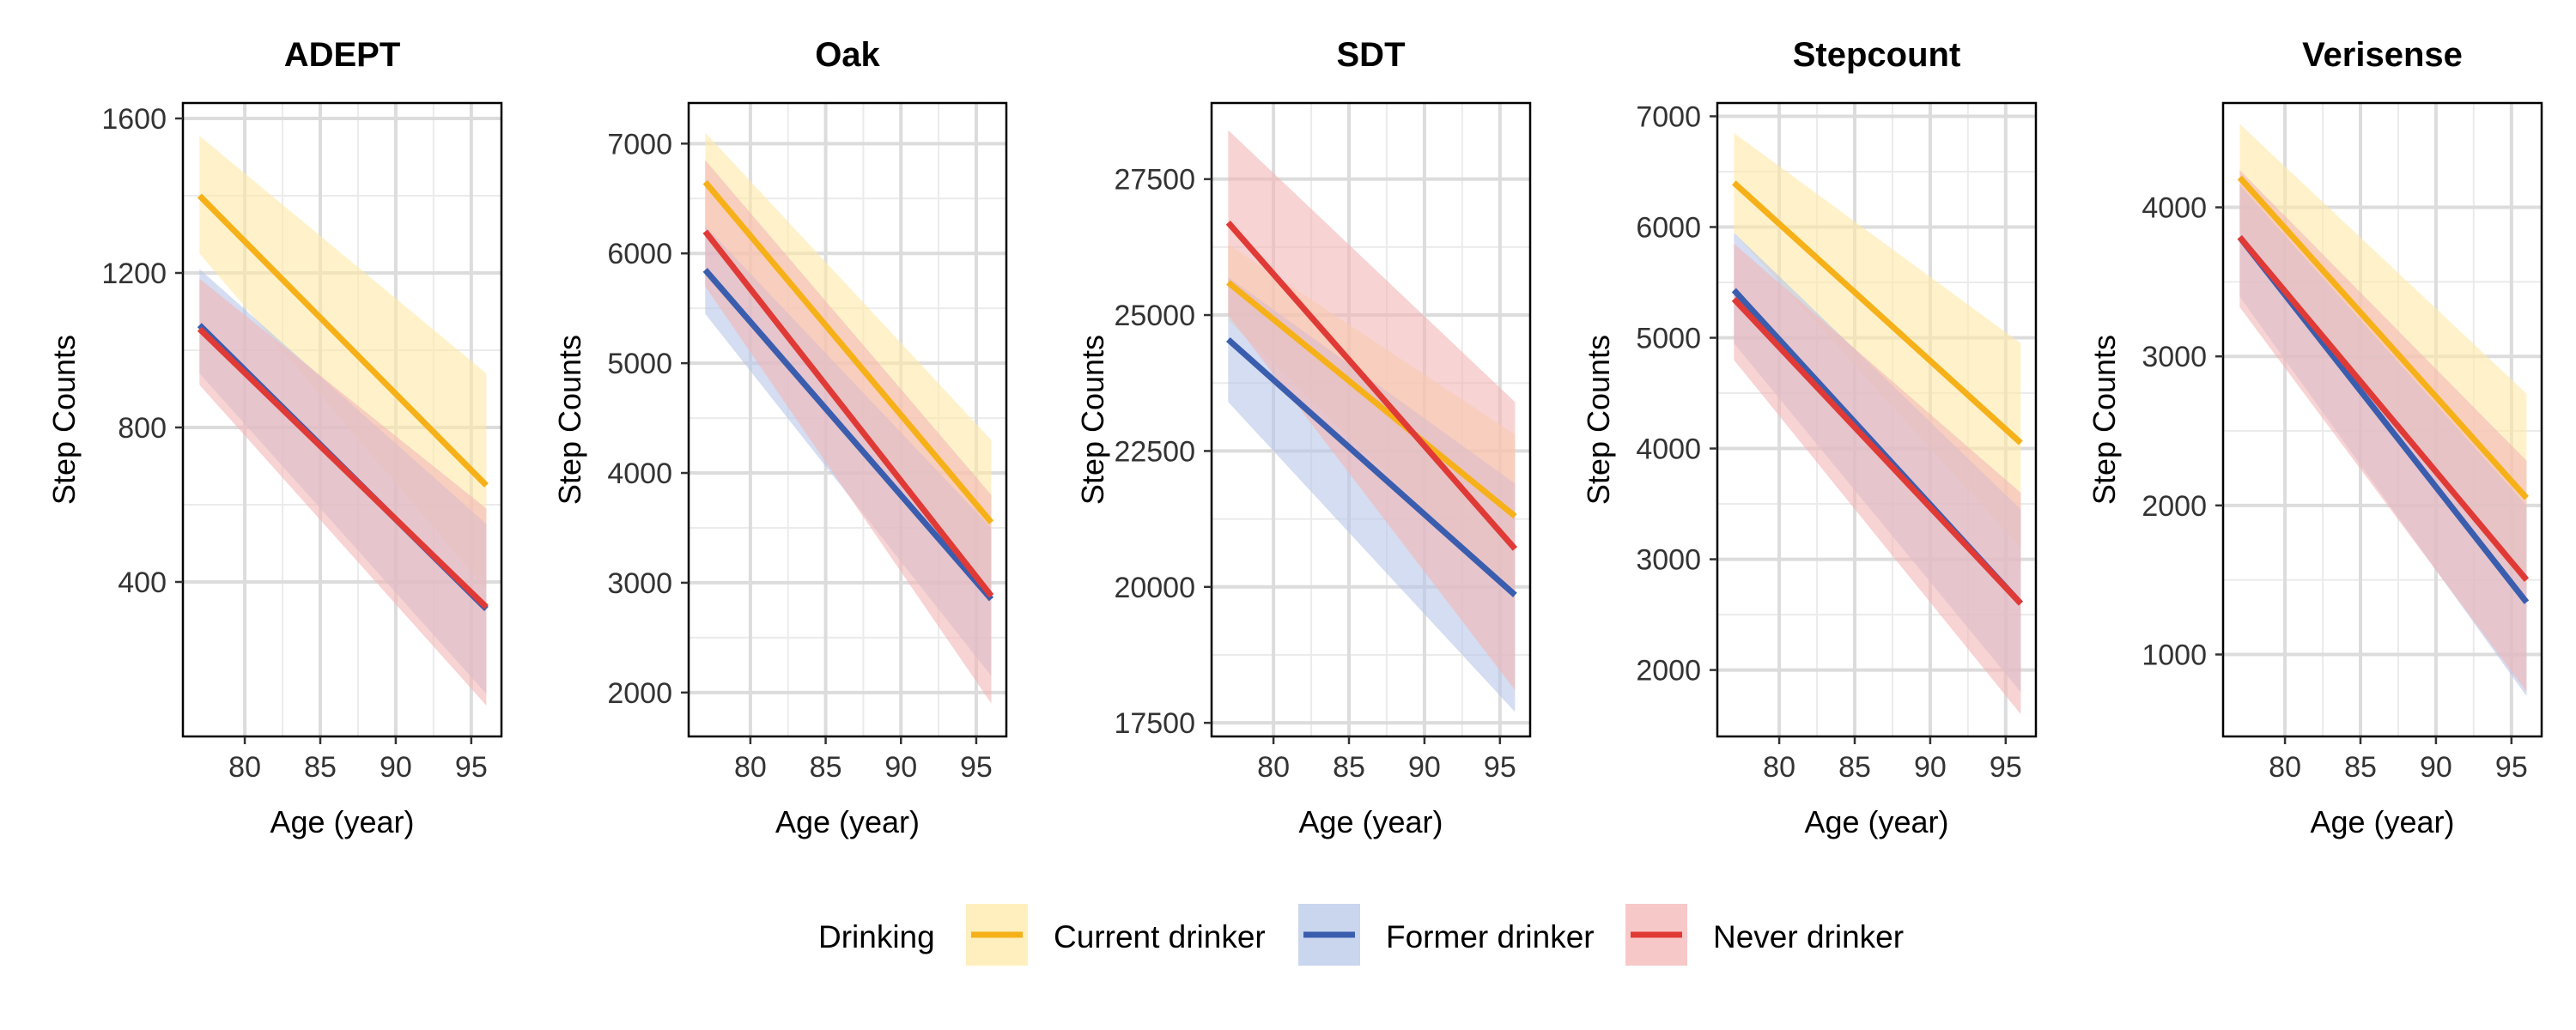 The height and width of the screenshot is (1030, 2576). What do you see at coordinates (847, 55) in the screenshot?
I see `panel-title: Oak` at bounding box center [847, 55].